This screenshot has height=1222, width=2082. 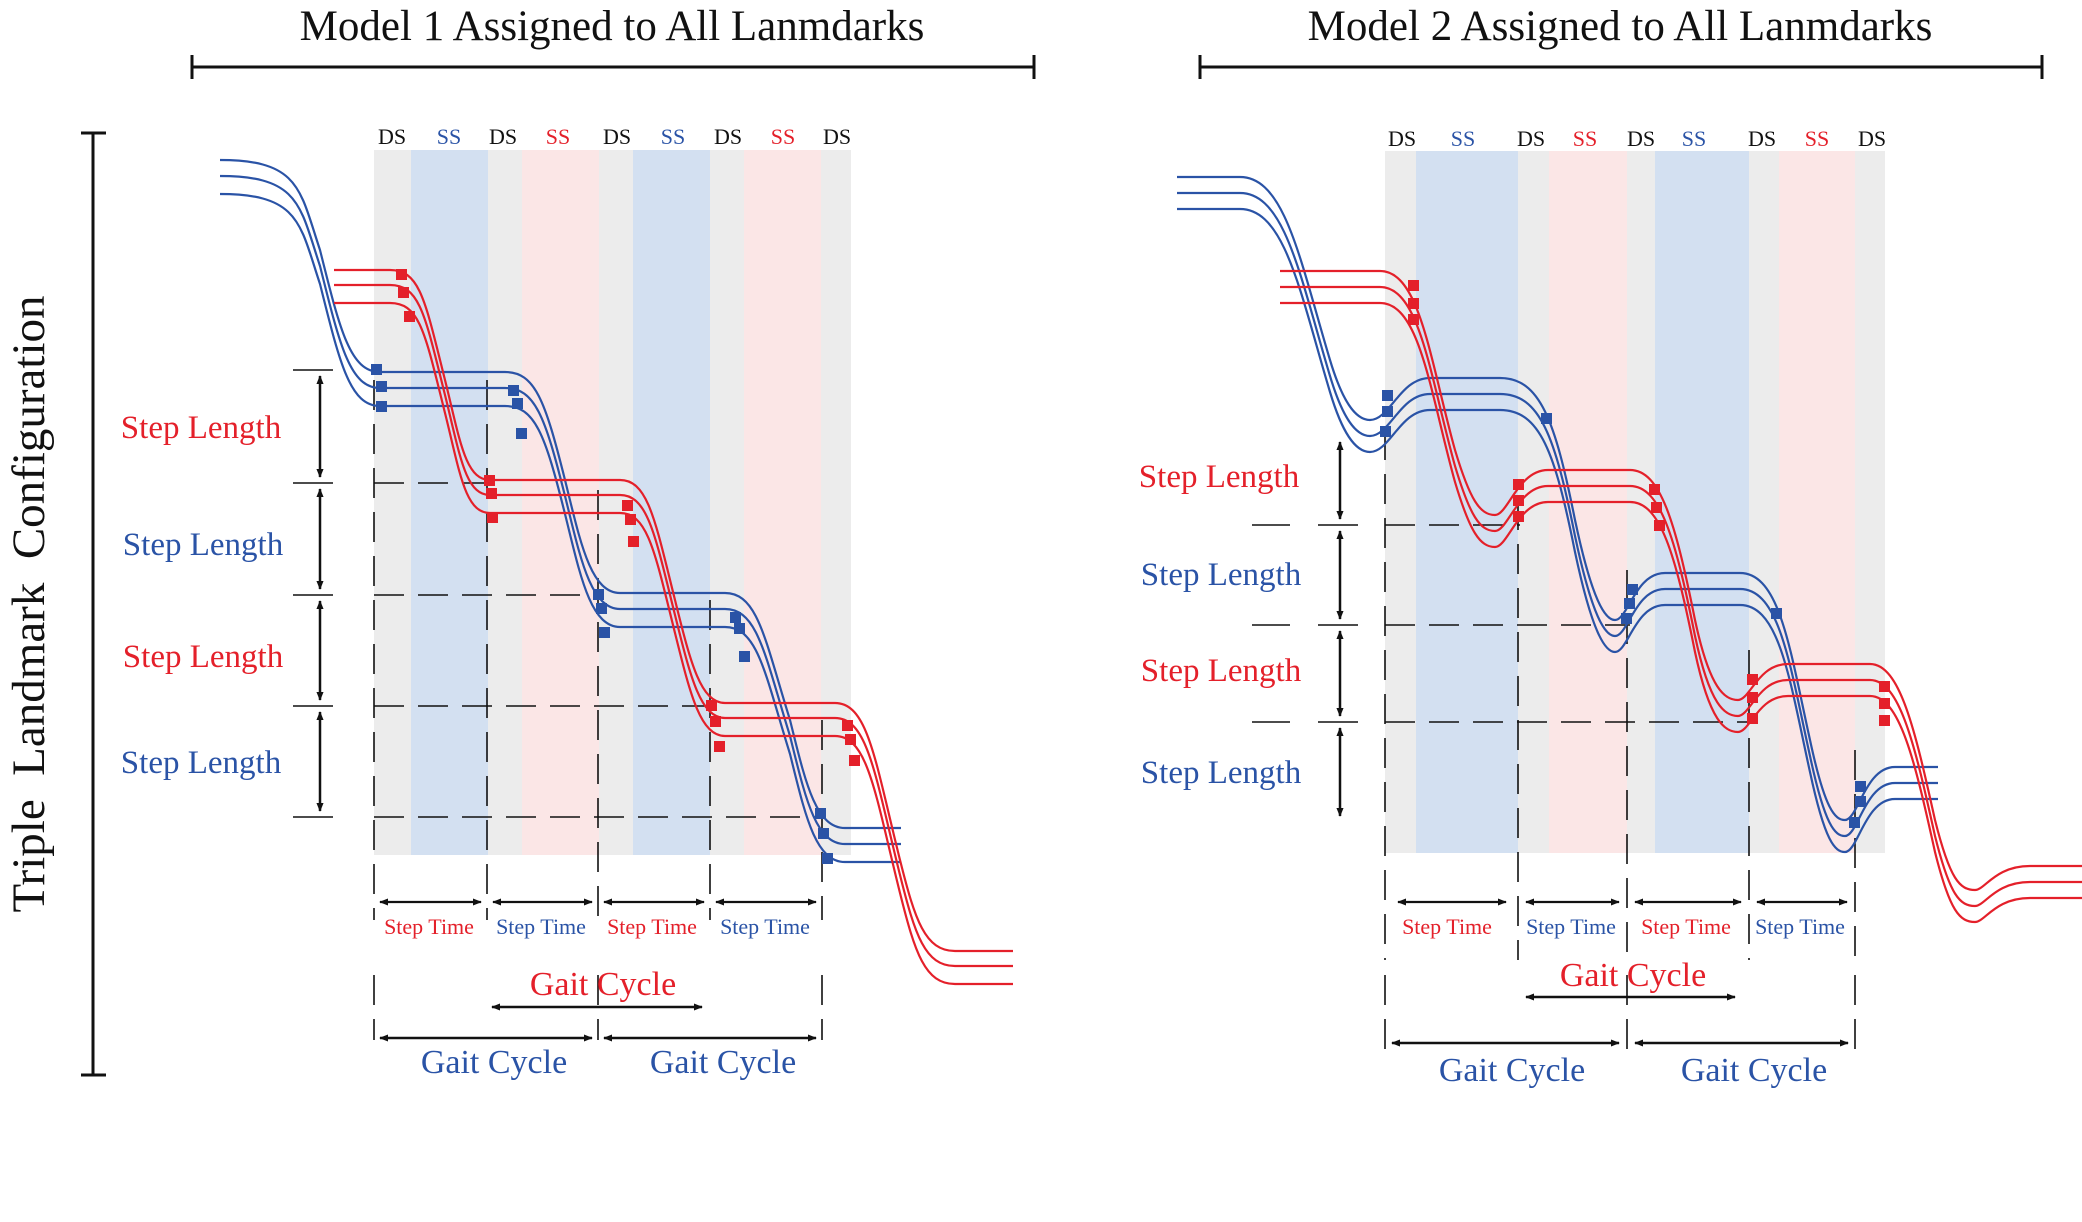 I want to click on left-panel-title: Model 1 Assigned to All Lanmdarks, so click(x=612, y=26).